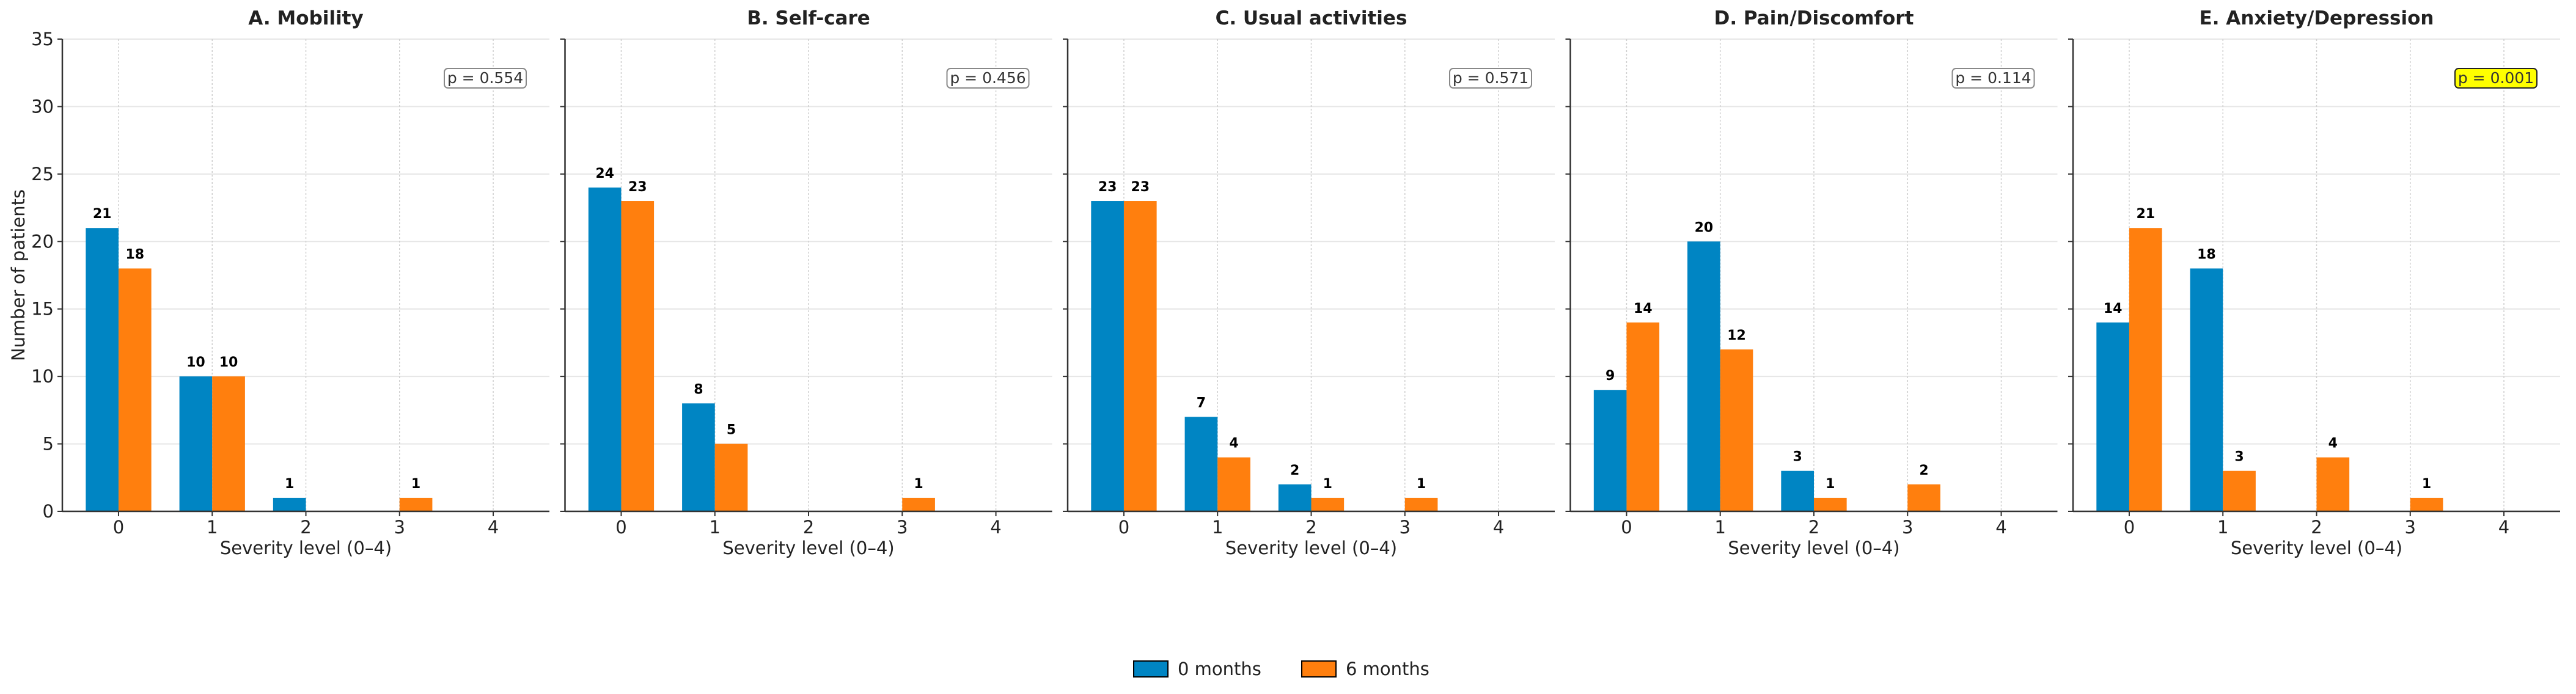 This screenshot has height=694, width=2576. Describe the element at coordinates (1610, 376) in the screenshot. I see `data-label: 9` at that location.